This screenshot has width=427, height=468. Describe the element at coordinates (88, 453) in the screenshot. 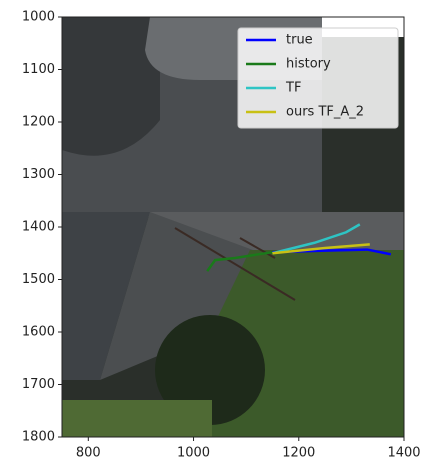

I see `x-tick-label: 800` at that location.